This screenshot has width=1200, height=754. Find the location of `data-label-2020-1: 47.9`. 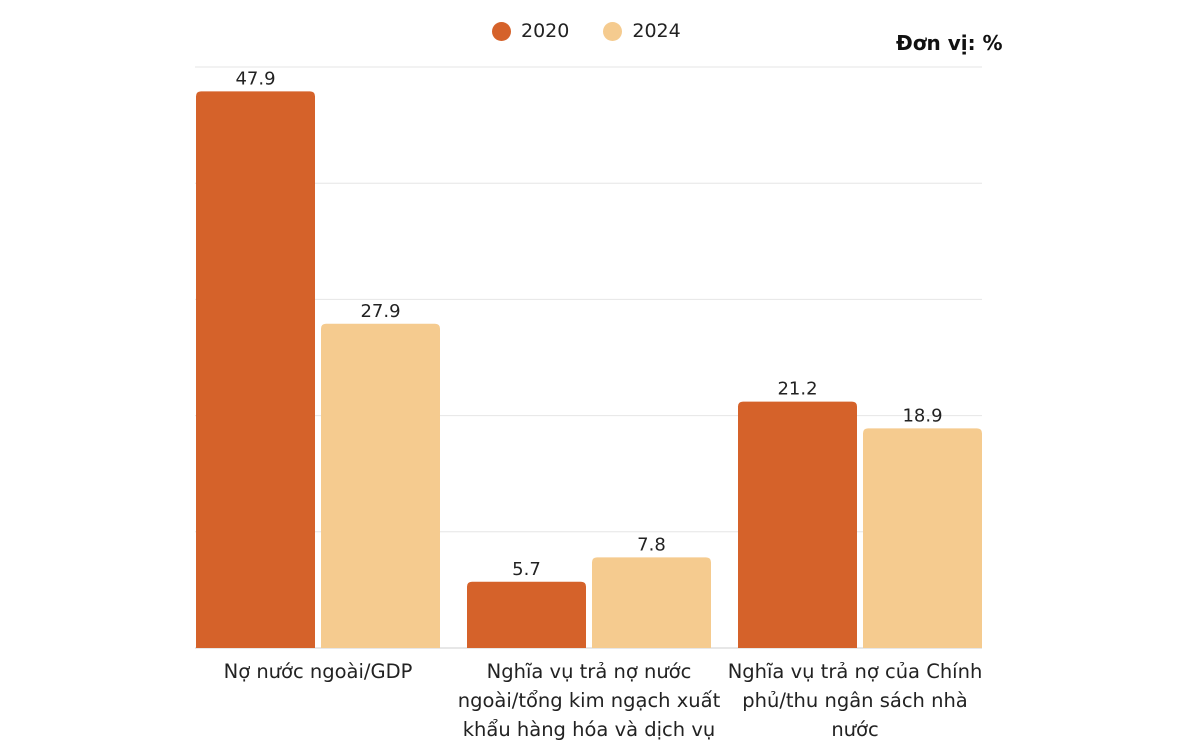

data-label-2020-1: 47.9 is located at coordinates (255, 78).